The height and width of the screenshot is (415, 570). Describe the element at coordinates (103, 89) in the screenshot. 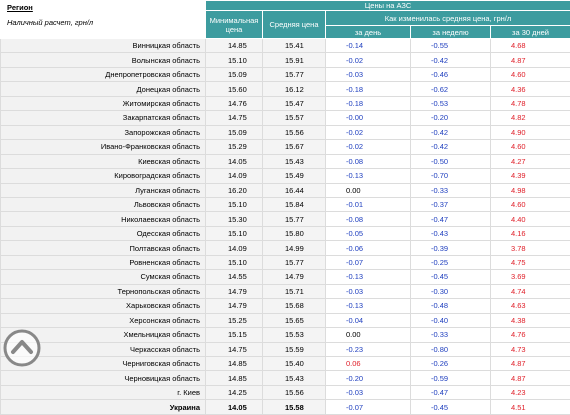

I see `region: Донецкая область` at that location.